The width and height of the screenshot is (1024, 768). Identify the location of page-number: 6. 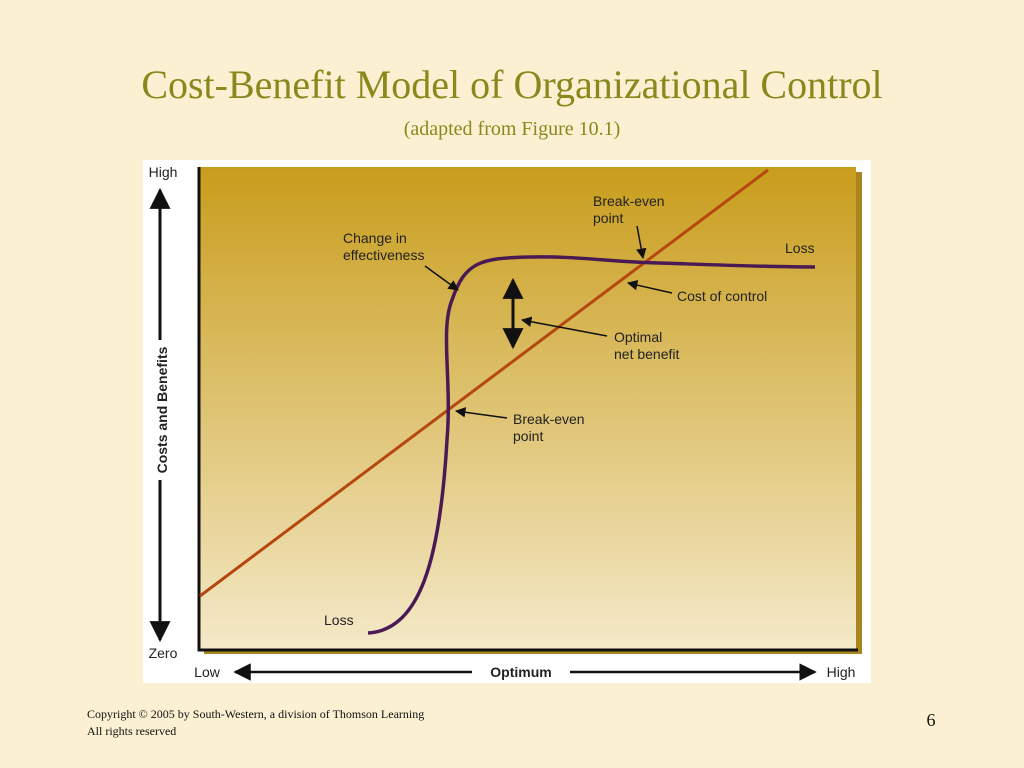
(931, 720).